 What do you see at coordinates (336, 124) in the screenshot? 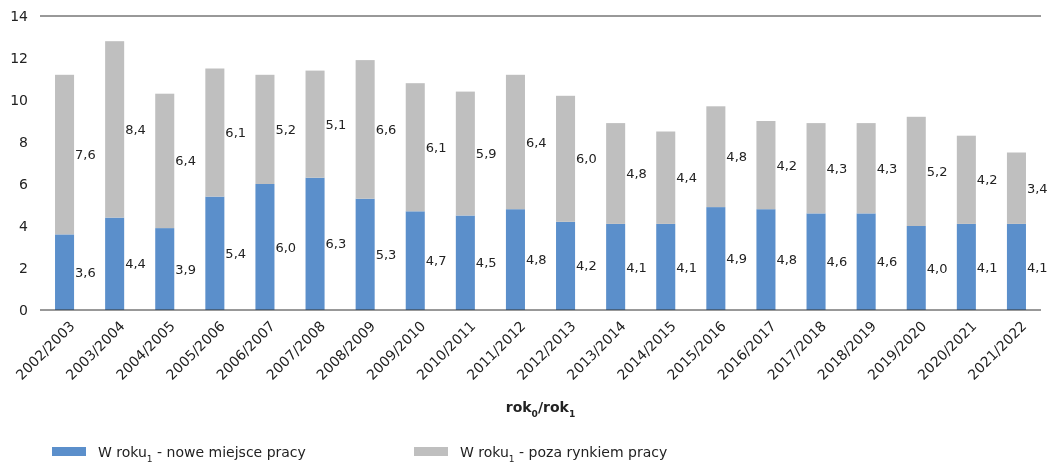
I see `data-label: 5,1` at bounding box center [336, 124].